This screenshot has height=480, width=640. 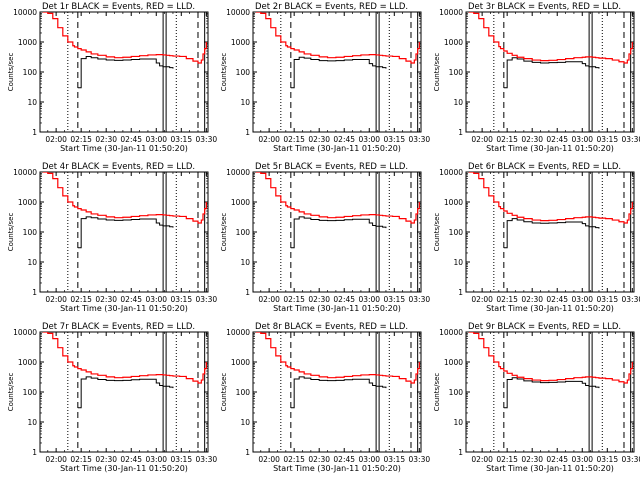 I want to click on plot-title: Det 1r BLACK = Events, RED = LLD., so click(x=118, y=7).